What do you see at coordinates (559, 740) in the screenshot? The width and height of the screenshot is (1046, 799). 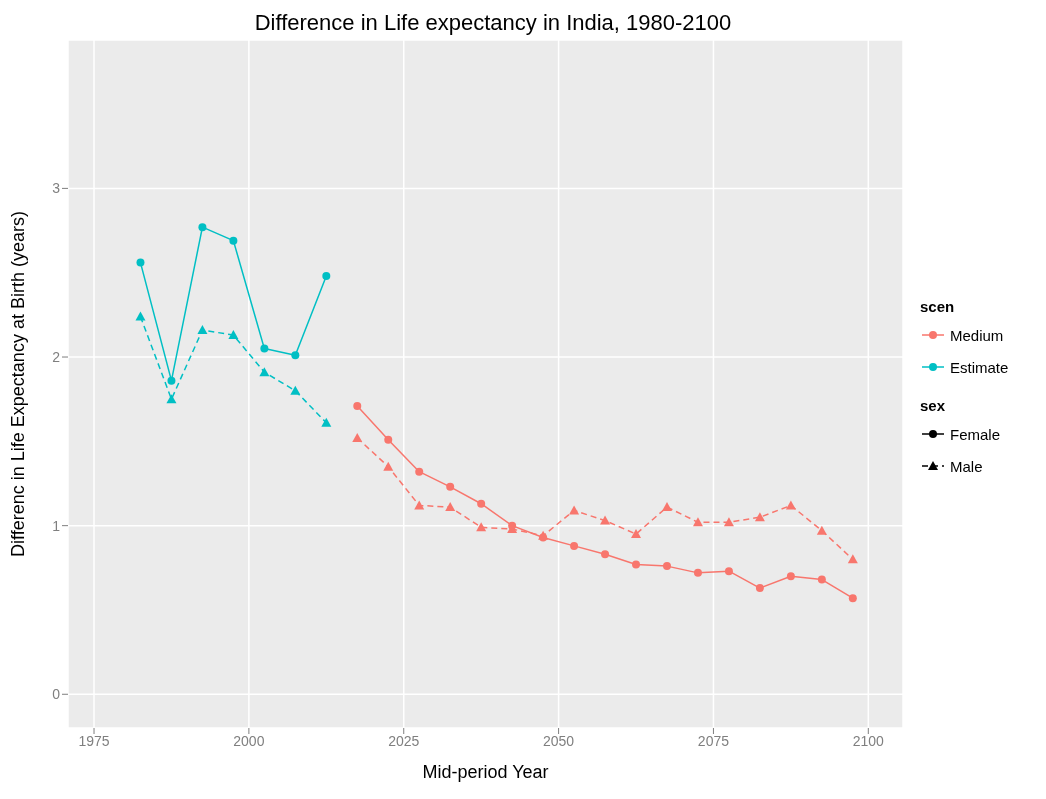 I see `x-tick-label: 2050` at bounding box center [559, 740].